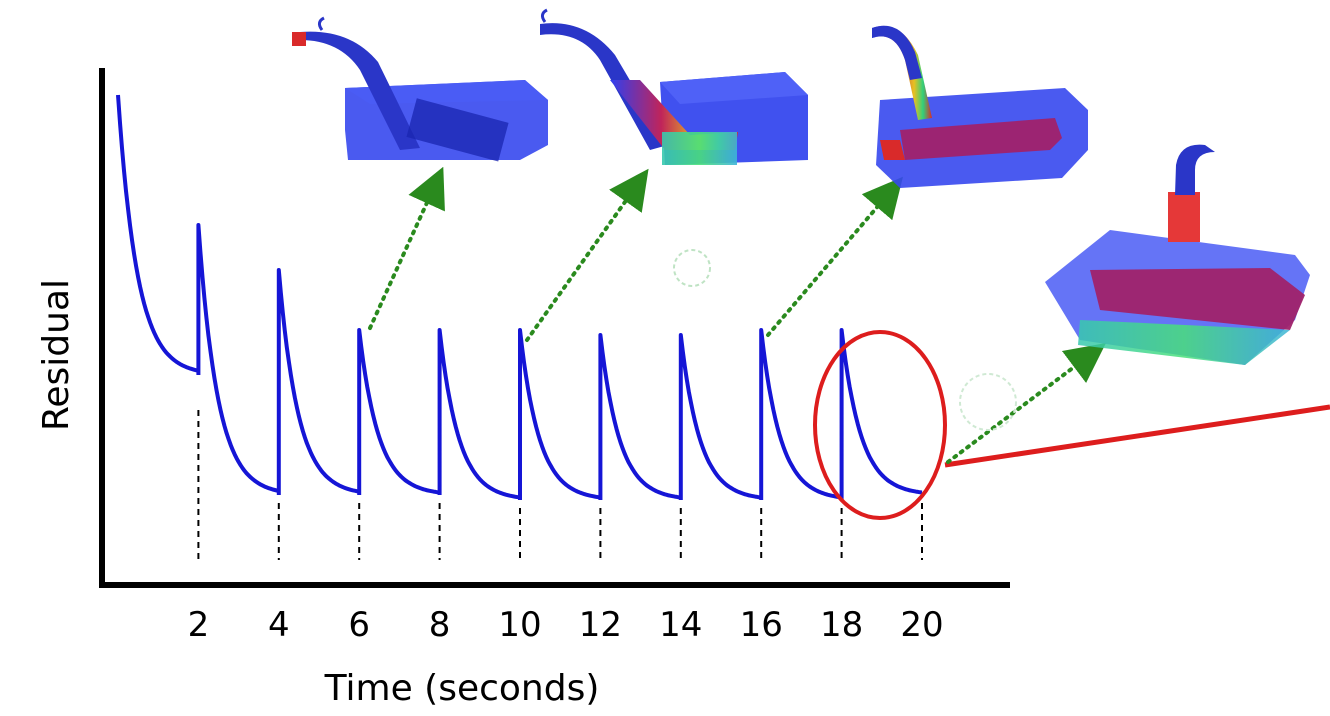  Describe the element at coordinates (462, 688) in the screenshot. I see `x-axis-title: Time (seconds)` at that location.